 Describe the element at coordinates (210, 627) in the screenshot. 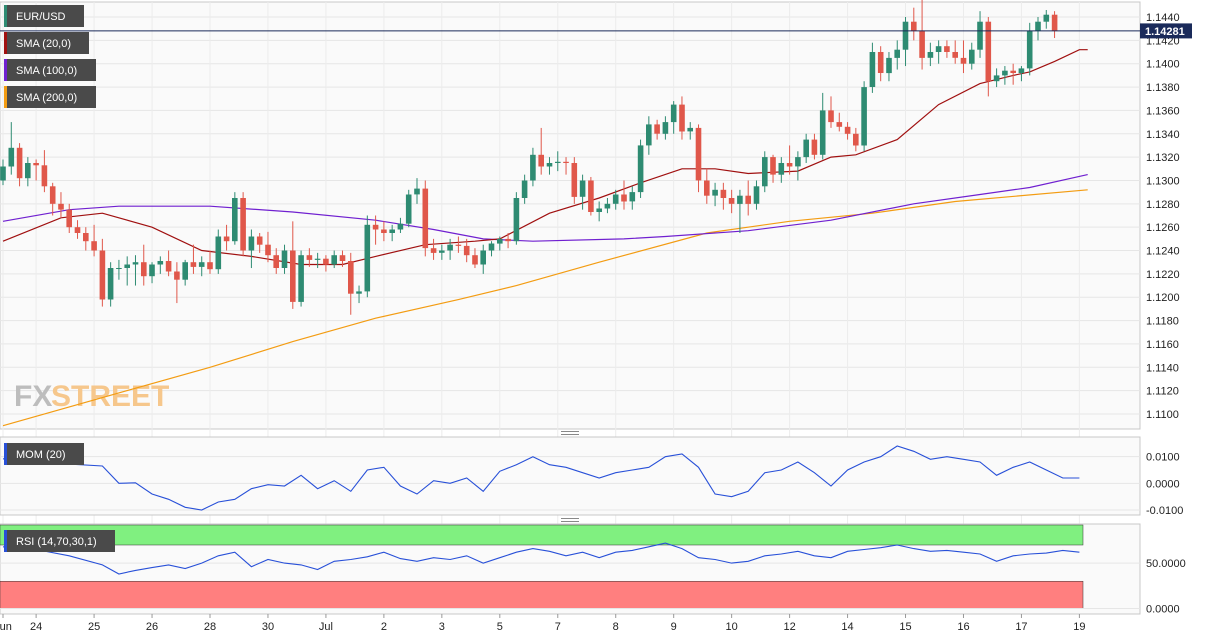

I see `date-tick-label: 28` at that location.